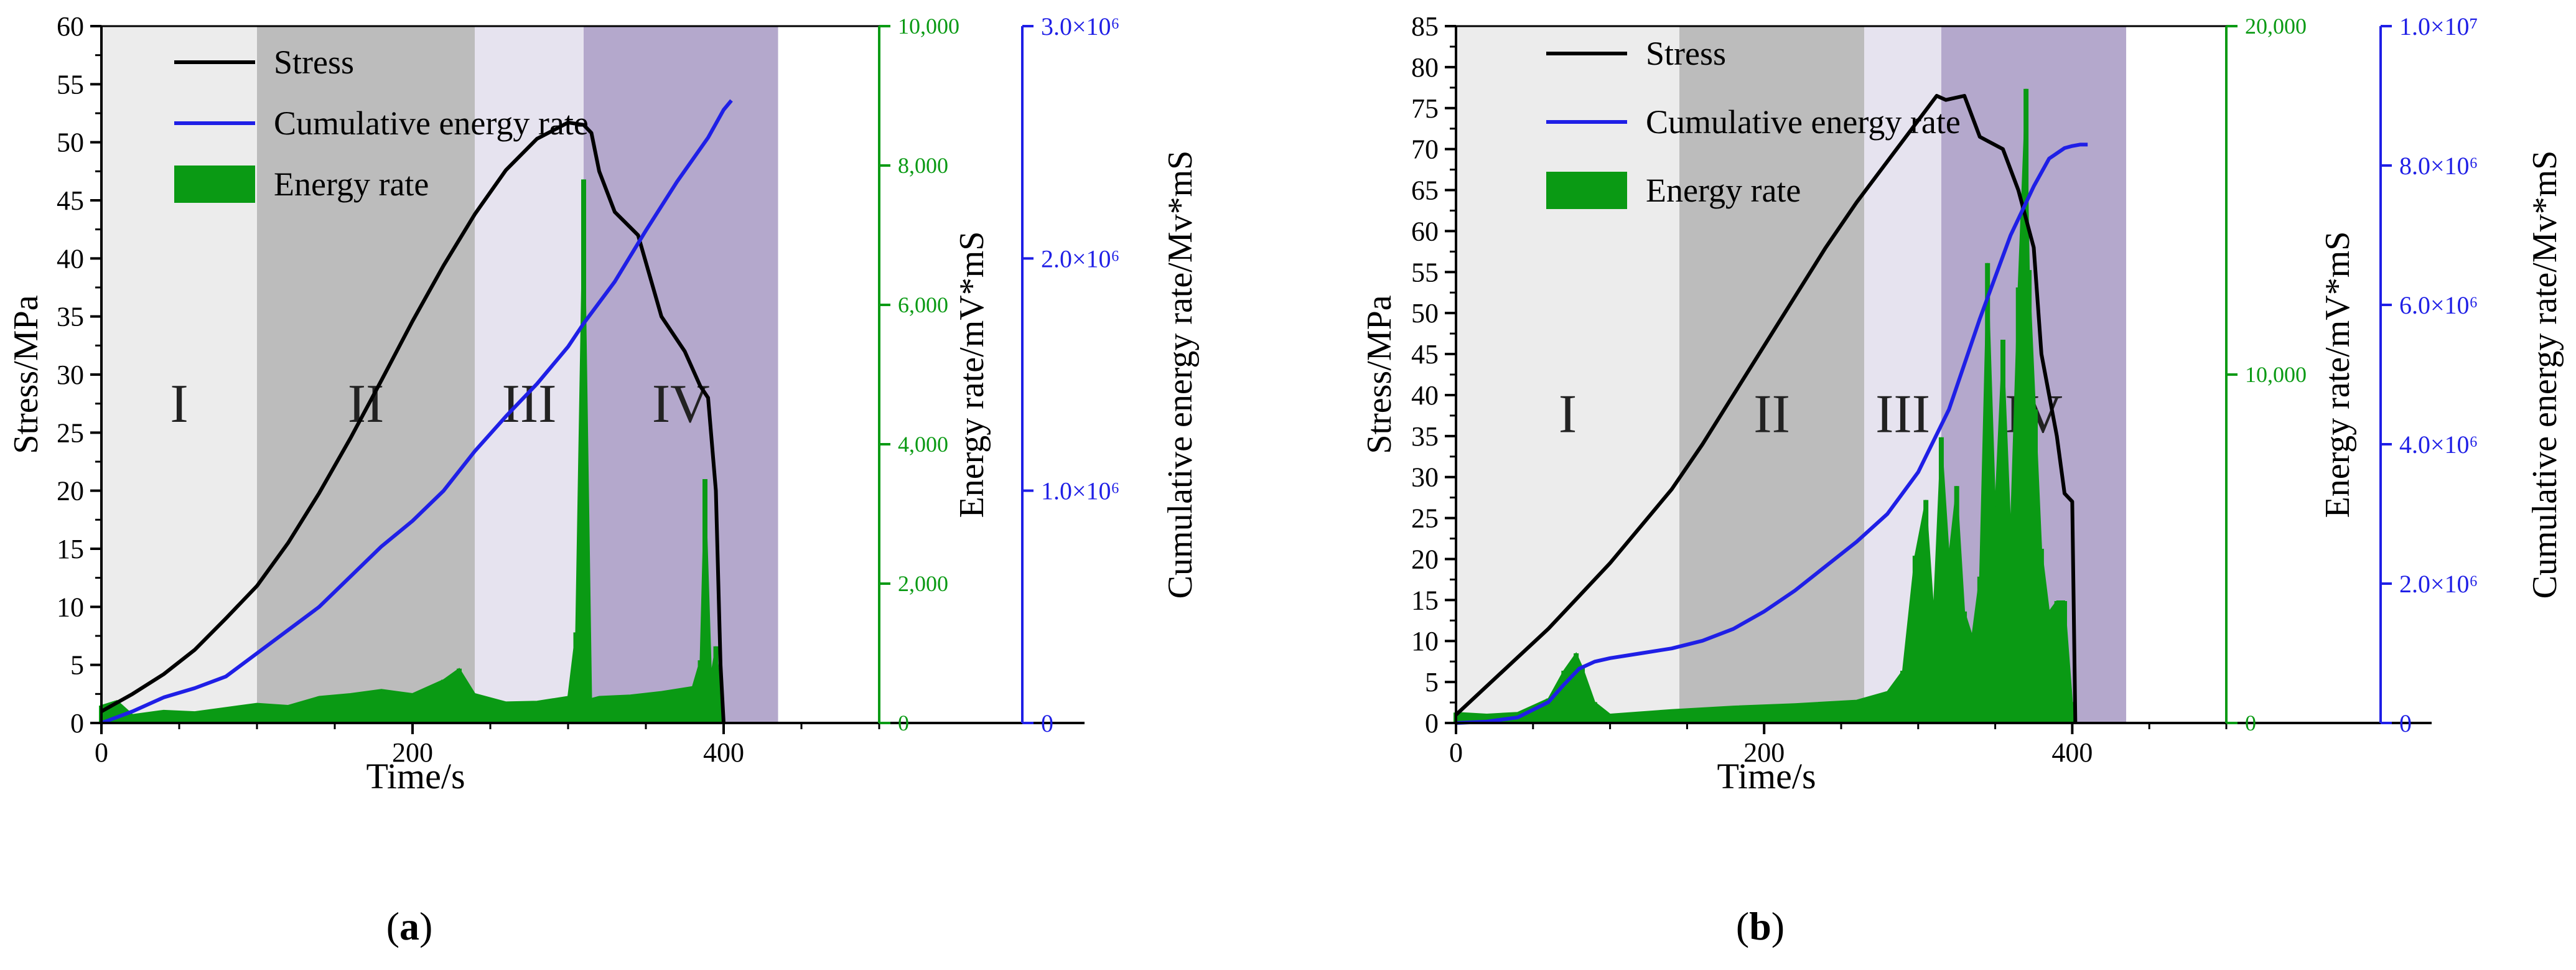 This screenshot has height=970, width=2576. What do you see at coordinates (1587, 191) in the screenshot?
I see `legend-swatch-energy` at bounding box center [1587, 191].